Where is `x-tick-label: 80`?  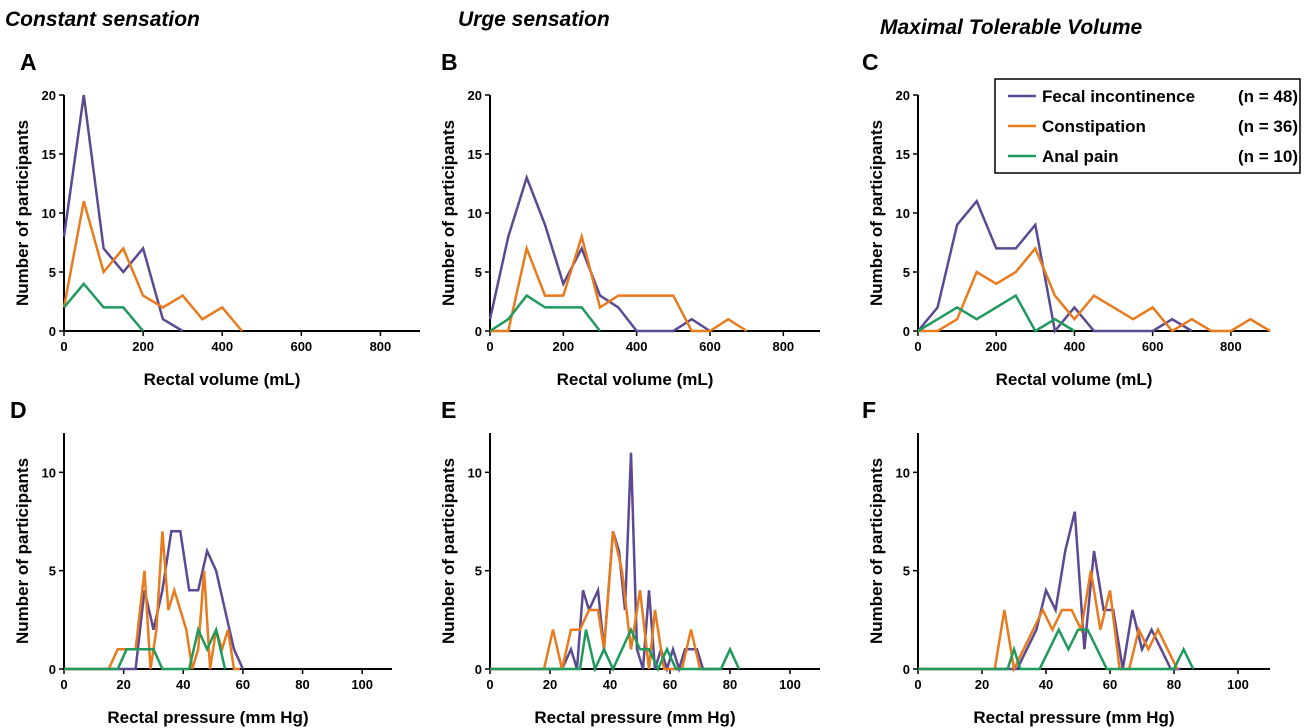 x-tick-label: 80 is located at coordinates (302, 684).